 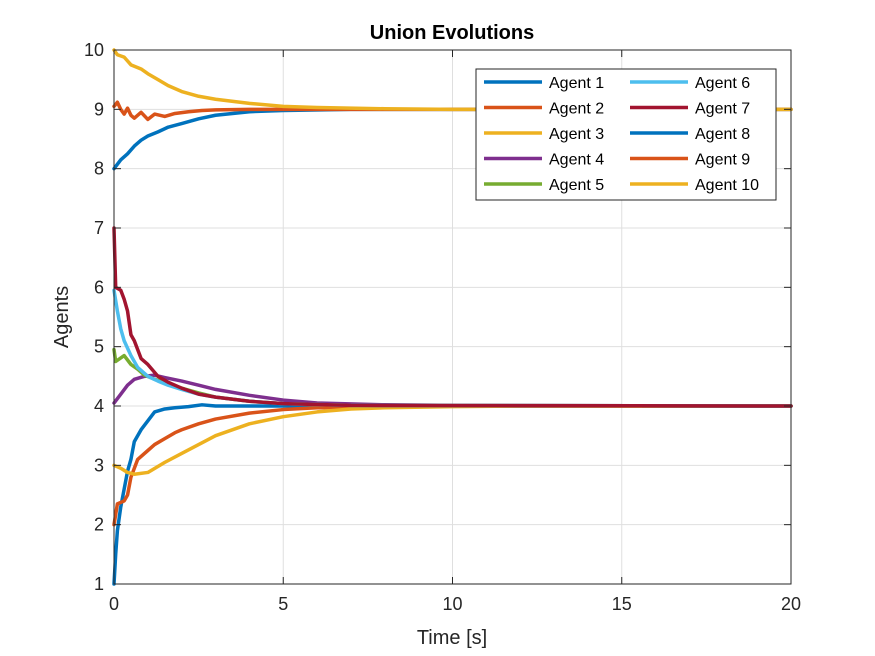 I want to click on chart-title: Union Evolutions, so click(x=452, y=33).